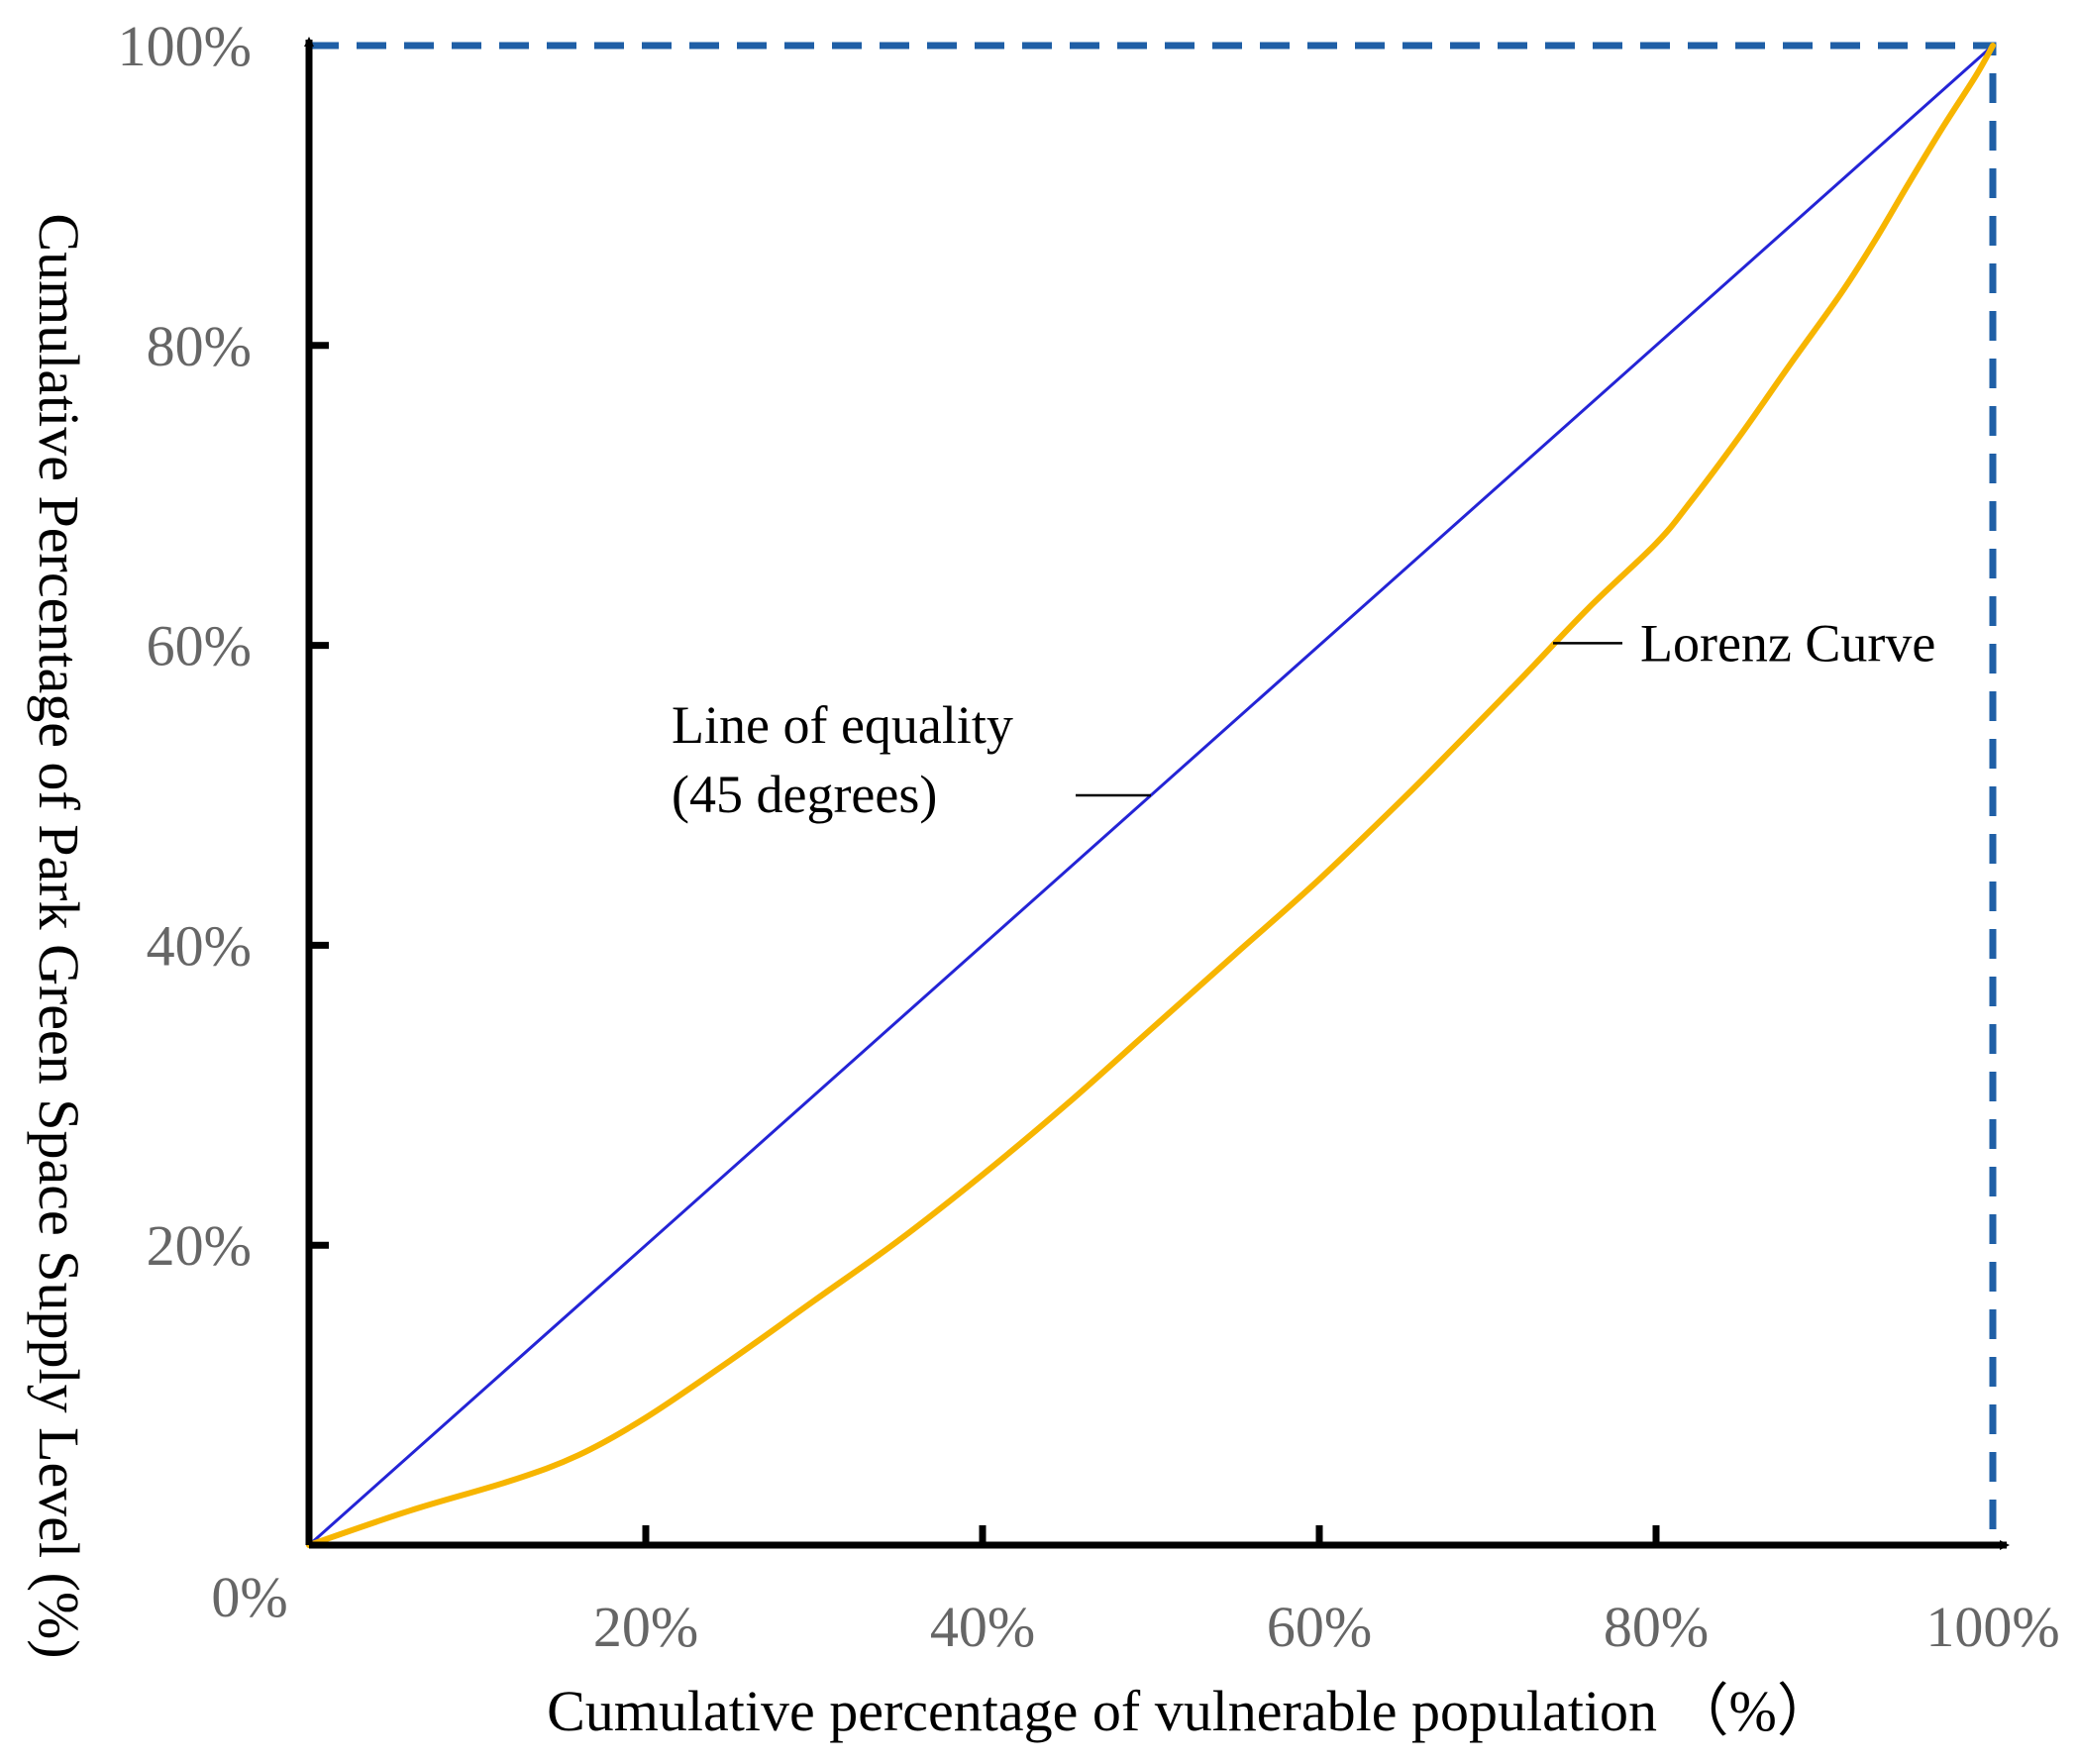  I want to click on annotation-layer: Line of equality (45 degrees) Lorenz Curve, so click(1303, 718).